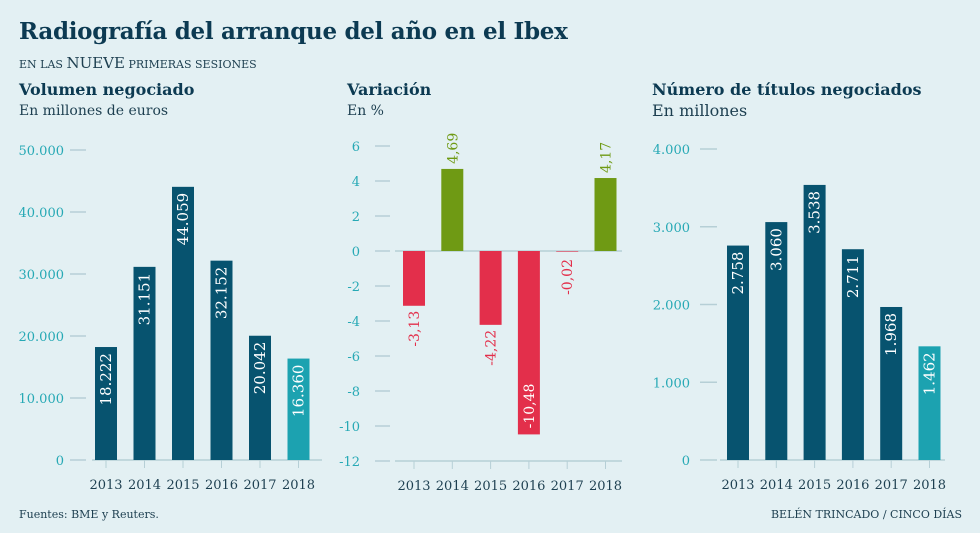 Image resolution: width=980 pixels, height=533 pixels. What do you see at coordinates (852, 485) in the screenshot?
I see `titulos-xtick-label: 2016` at bounding box center [852, 485].